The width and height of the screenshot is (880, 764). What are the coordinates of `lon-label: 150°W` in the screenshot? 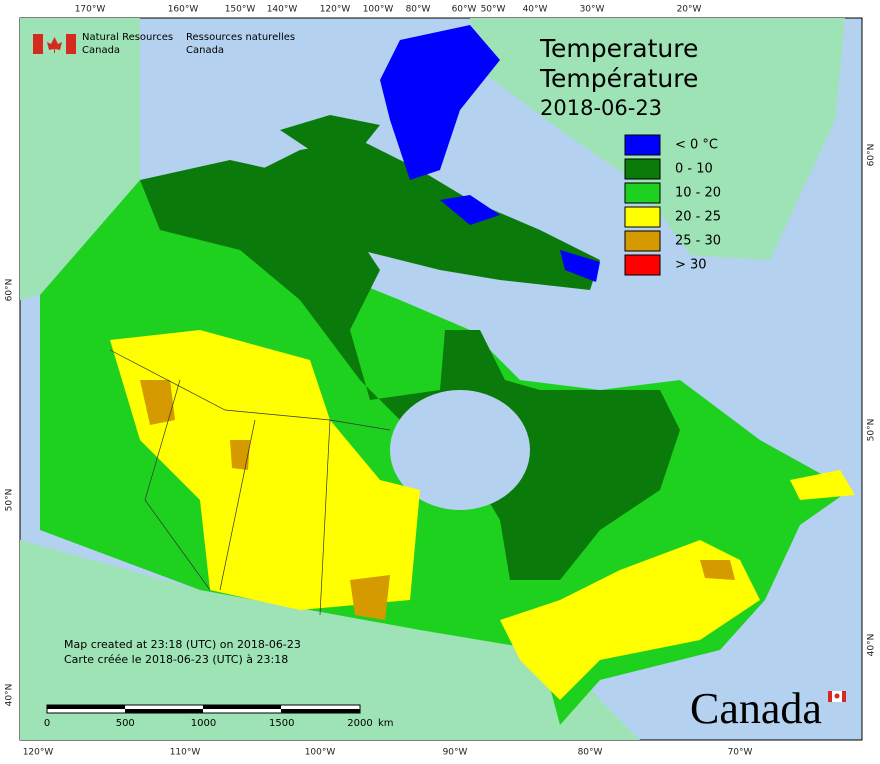 It's located at (240, 10).